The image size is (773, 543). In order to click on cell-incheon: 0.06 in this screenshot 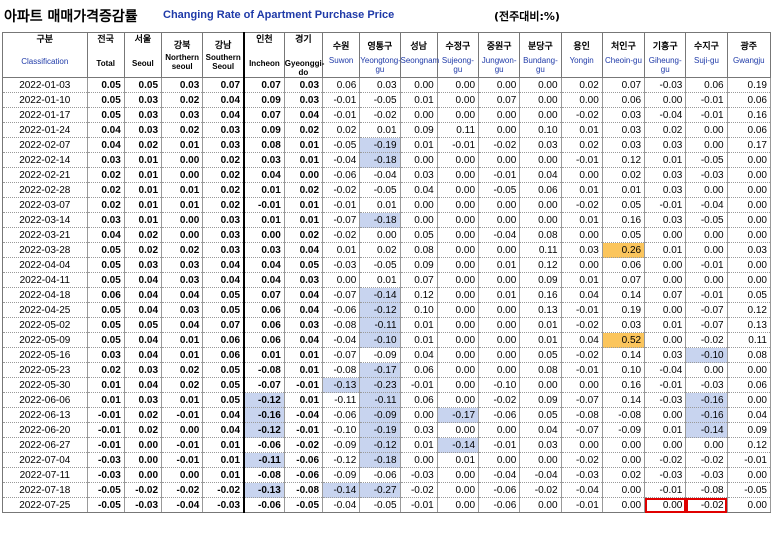, I will do `click(264, 325)`.